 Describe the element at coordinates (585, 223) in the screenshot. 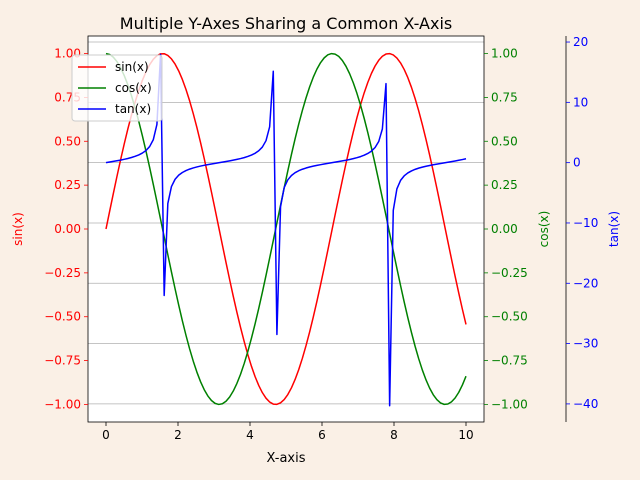

I see `y-tick-label: −10` at that location.